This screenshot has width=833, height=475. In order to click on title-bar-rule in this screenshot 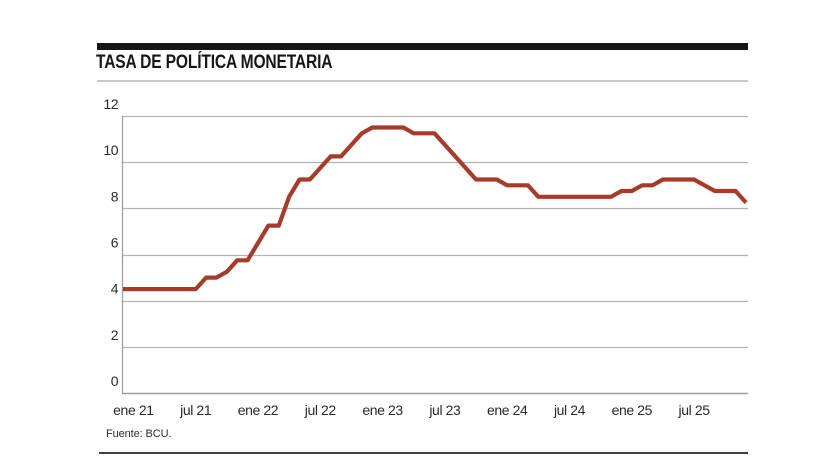, I will do `click(422, 46)`.